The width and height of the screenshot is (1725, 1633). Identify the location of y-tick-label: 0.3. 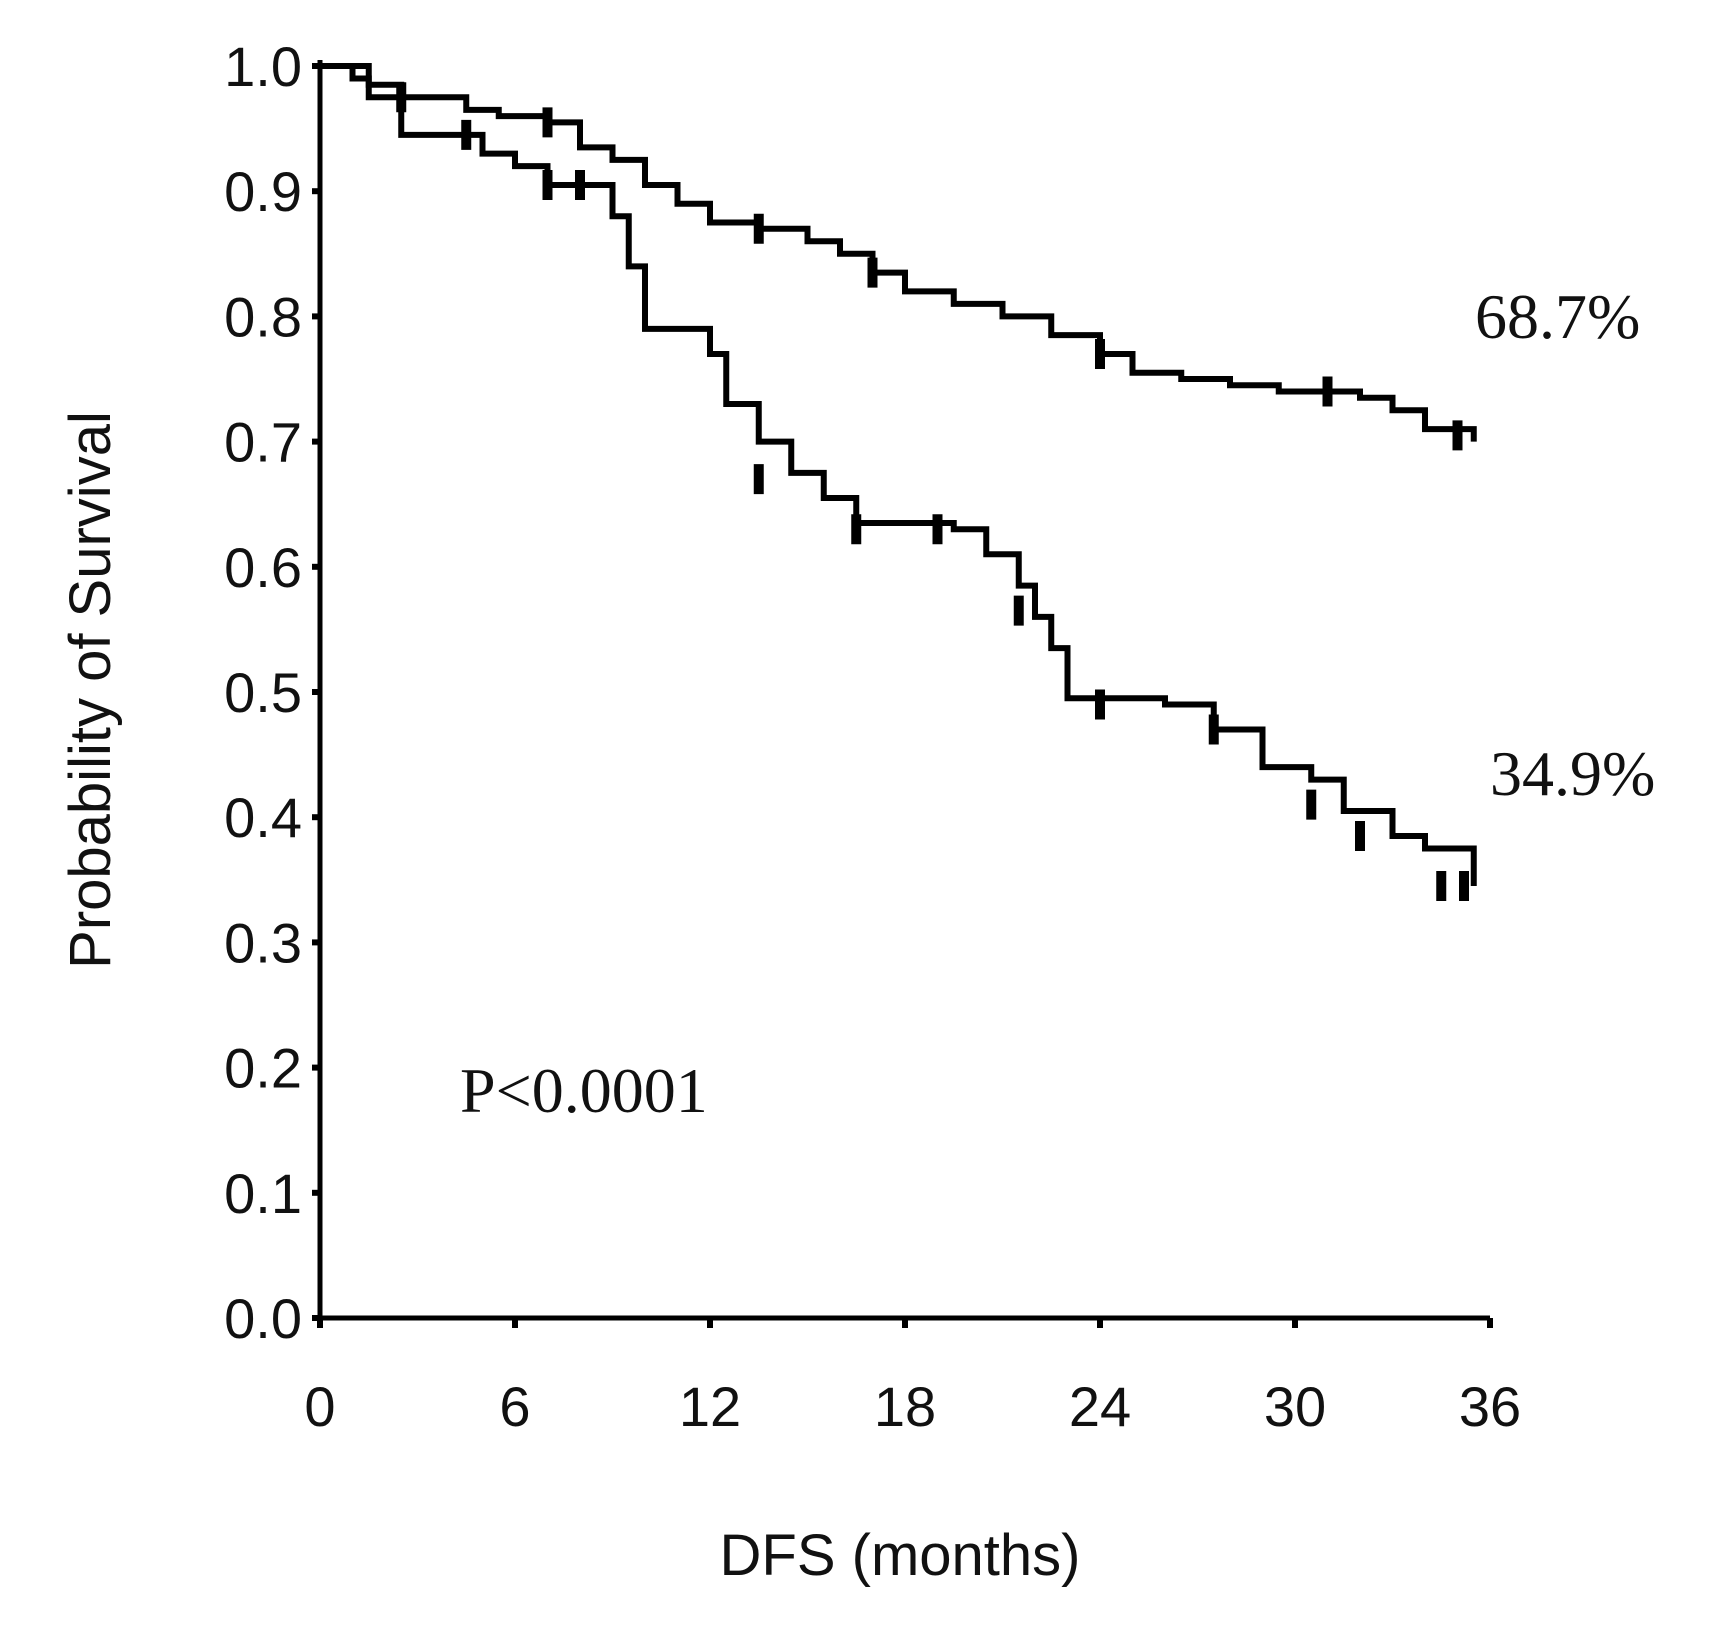
(263, 942).